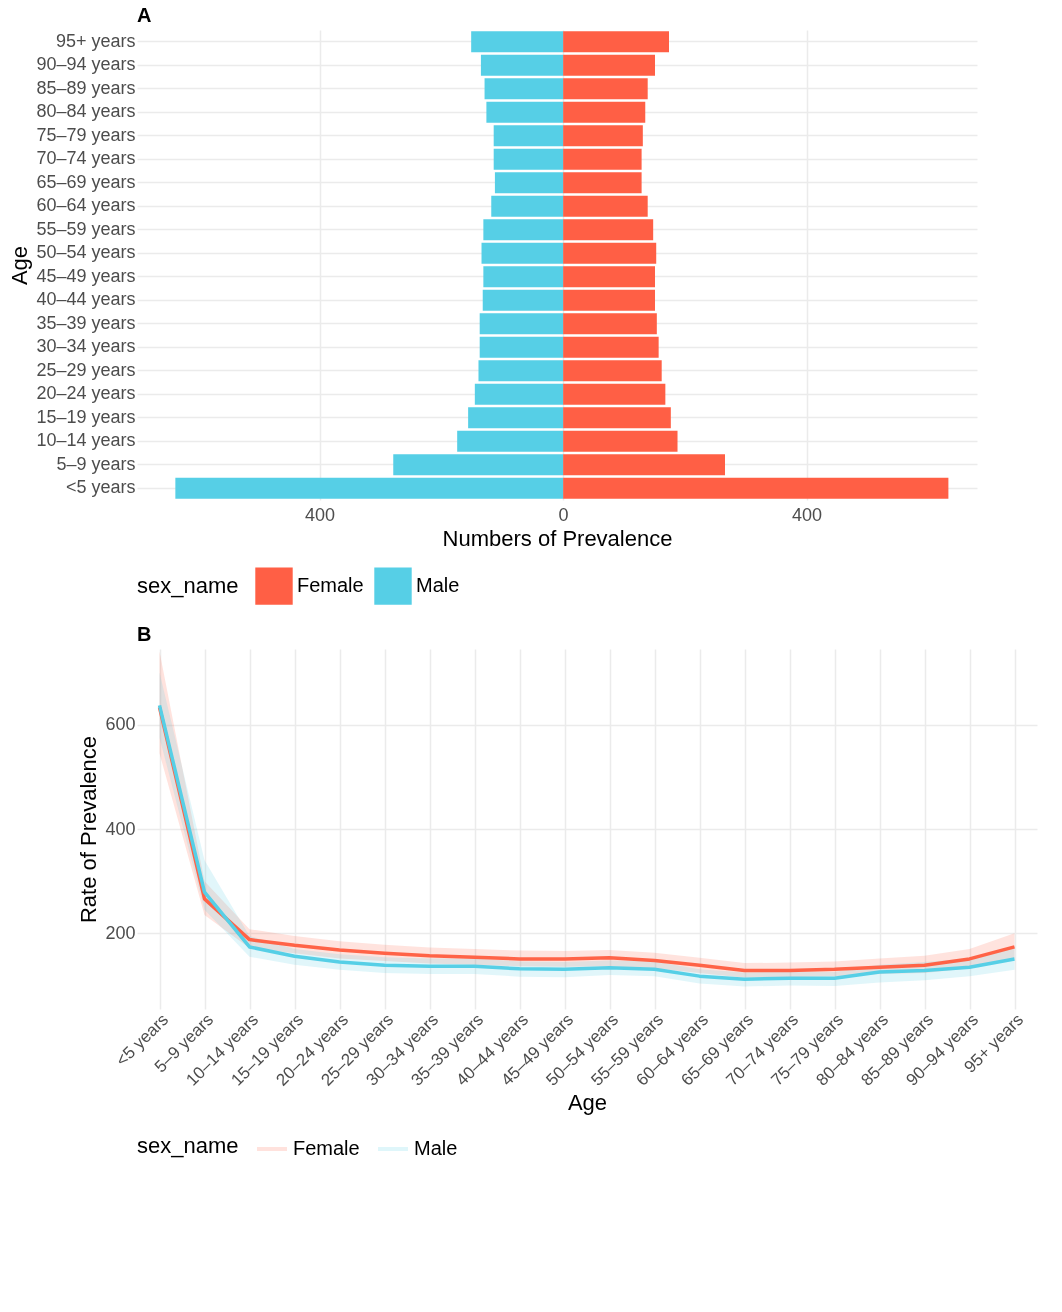 This screenshot has width=1062, height=1312. Describe the element at coordinates (86, 440) in the screenshot. I see `y-tick-label: 10–14 years` at that location.